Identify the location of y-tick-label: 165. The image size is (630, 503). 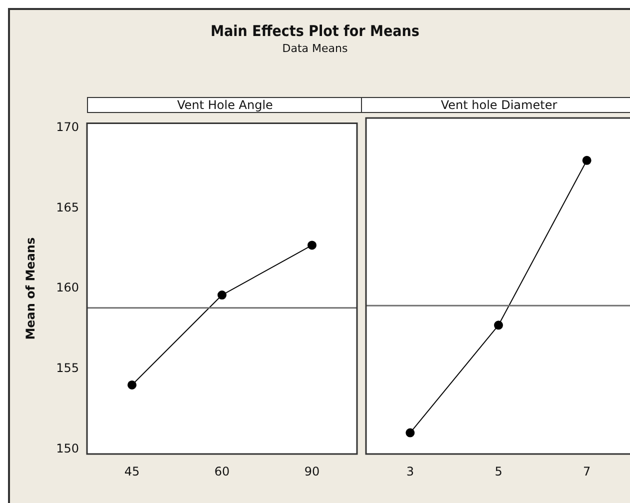
(67, 207).